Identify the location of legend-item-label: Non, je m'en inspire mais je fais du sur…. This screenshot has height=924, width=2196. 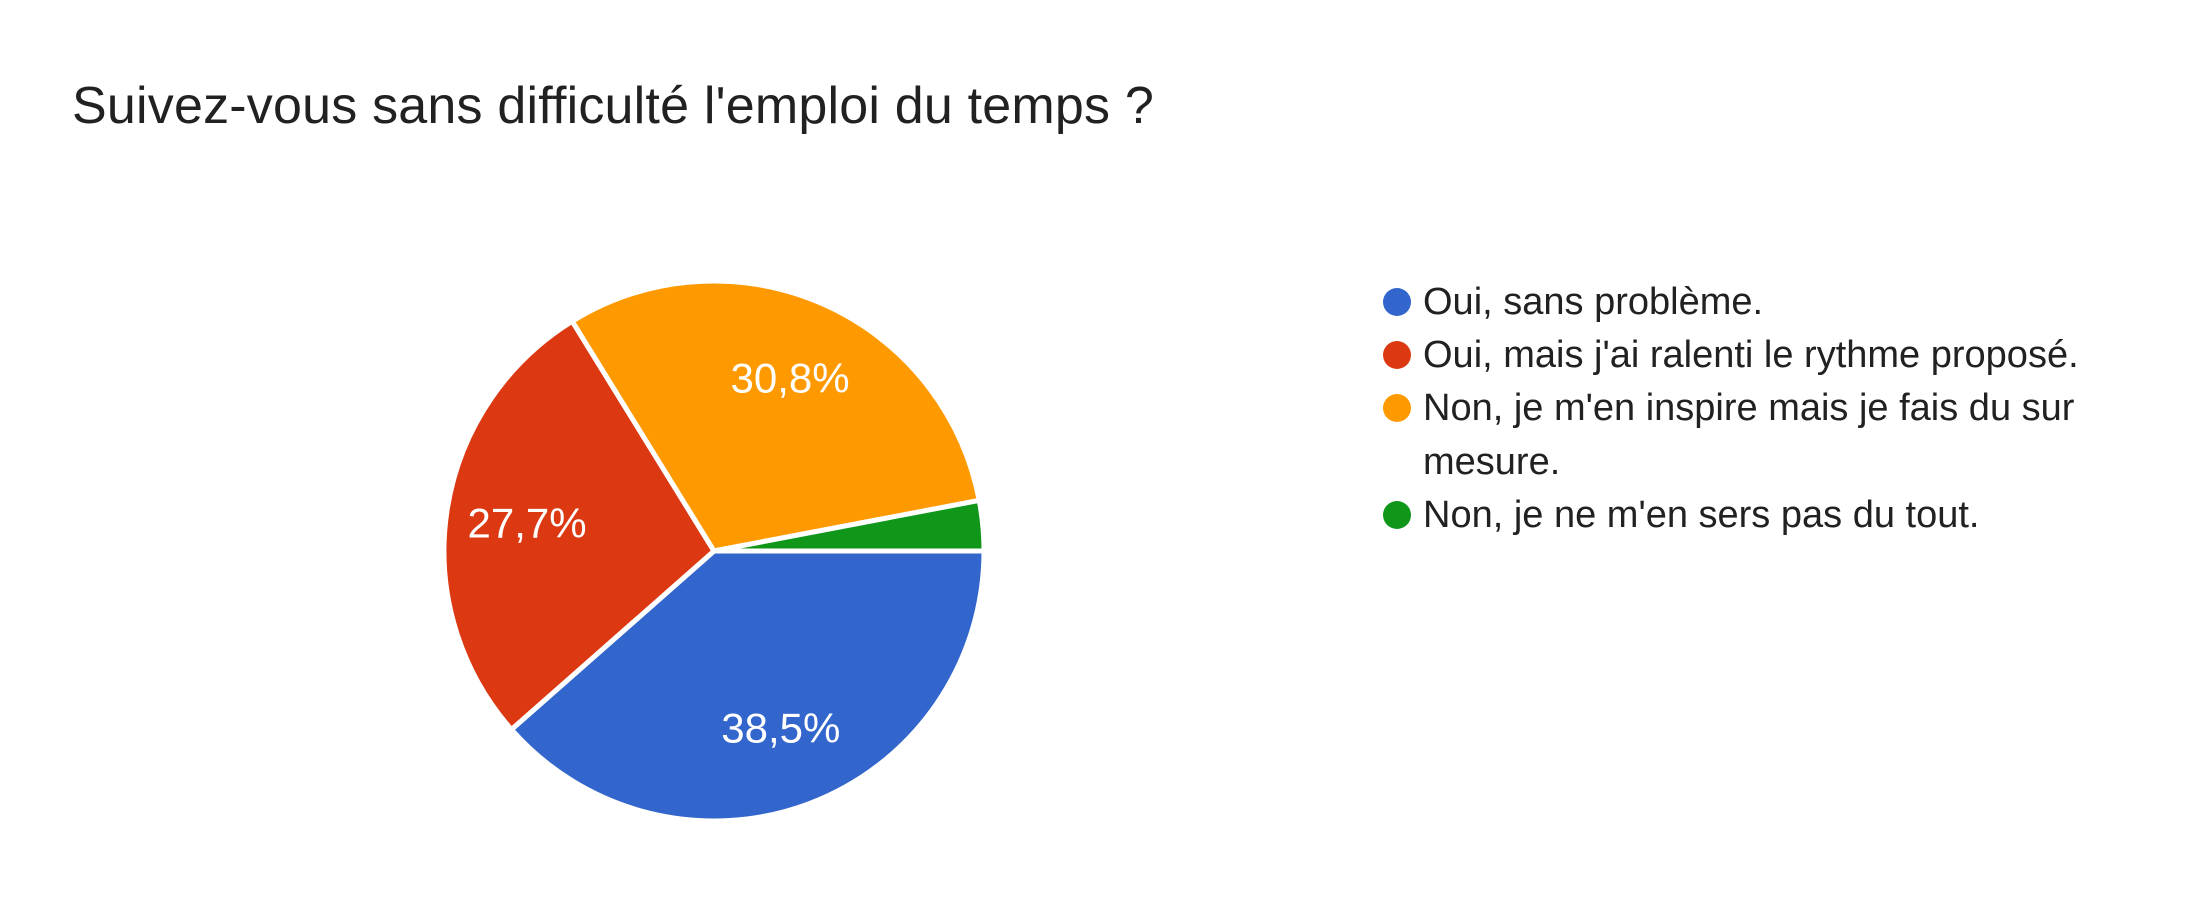
(1749, 435).